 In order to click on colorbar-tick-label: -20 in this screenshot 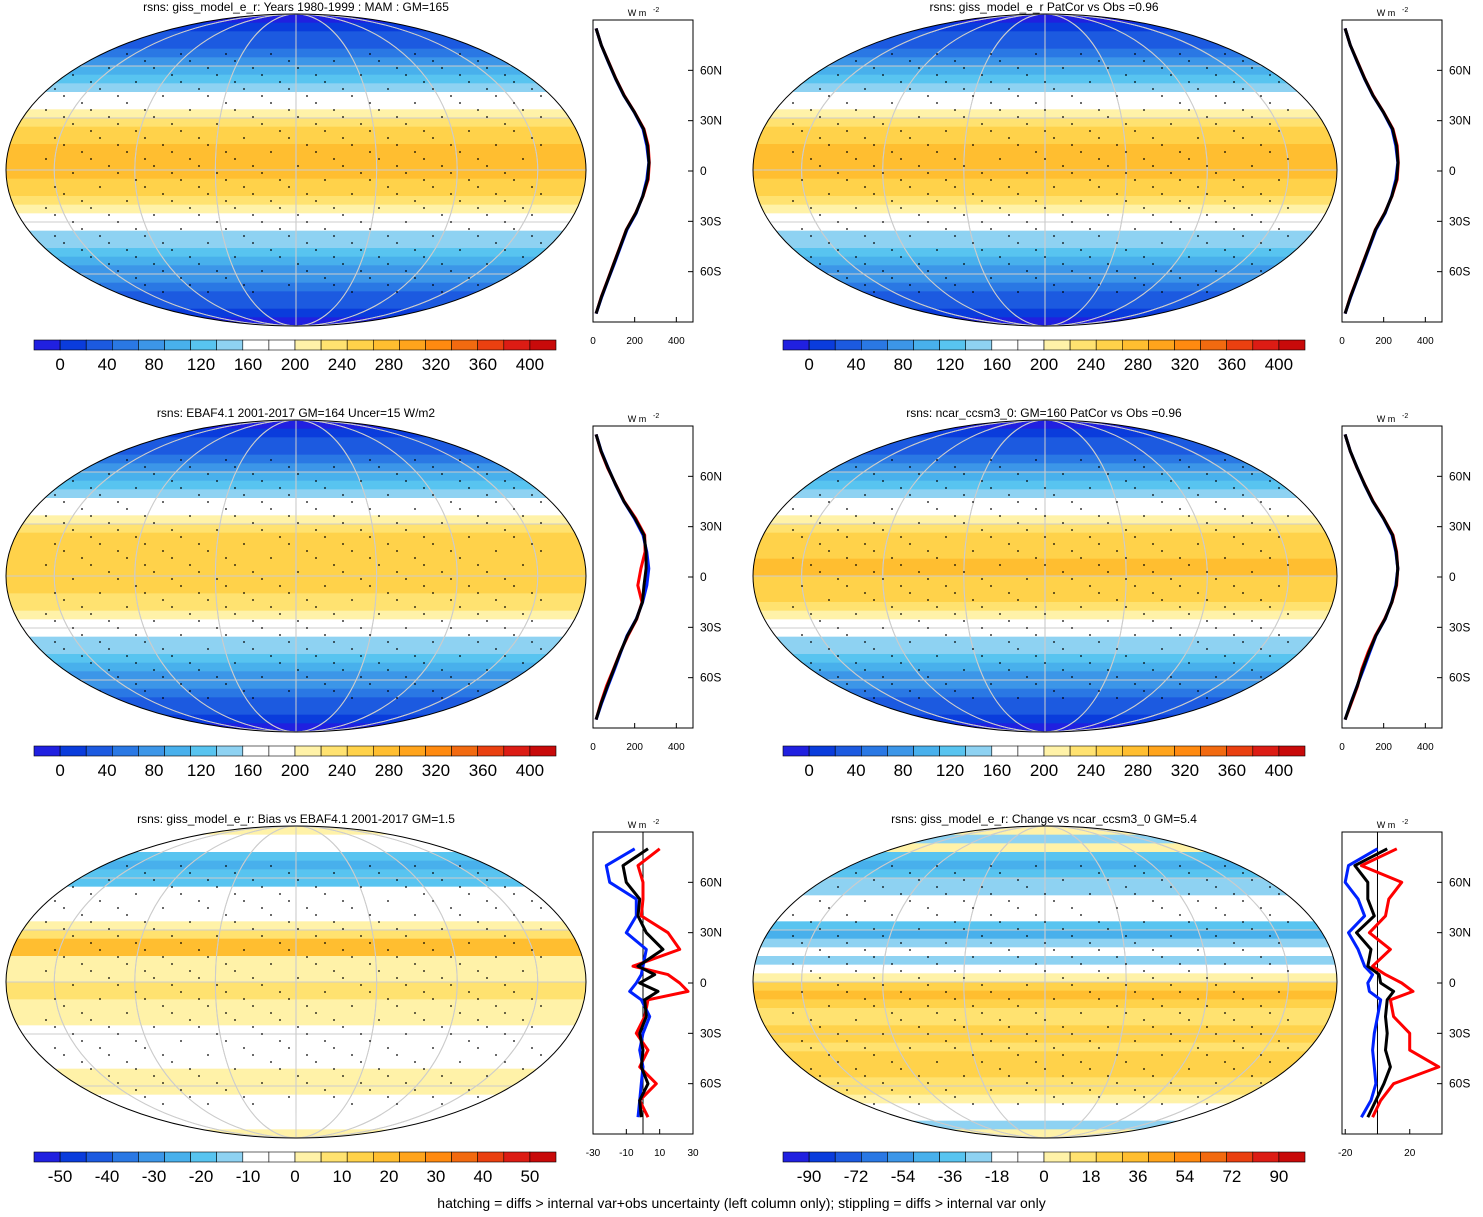, I will do `click(201, 1176)`.